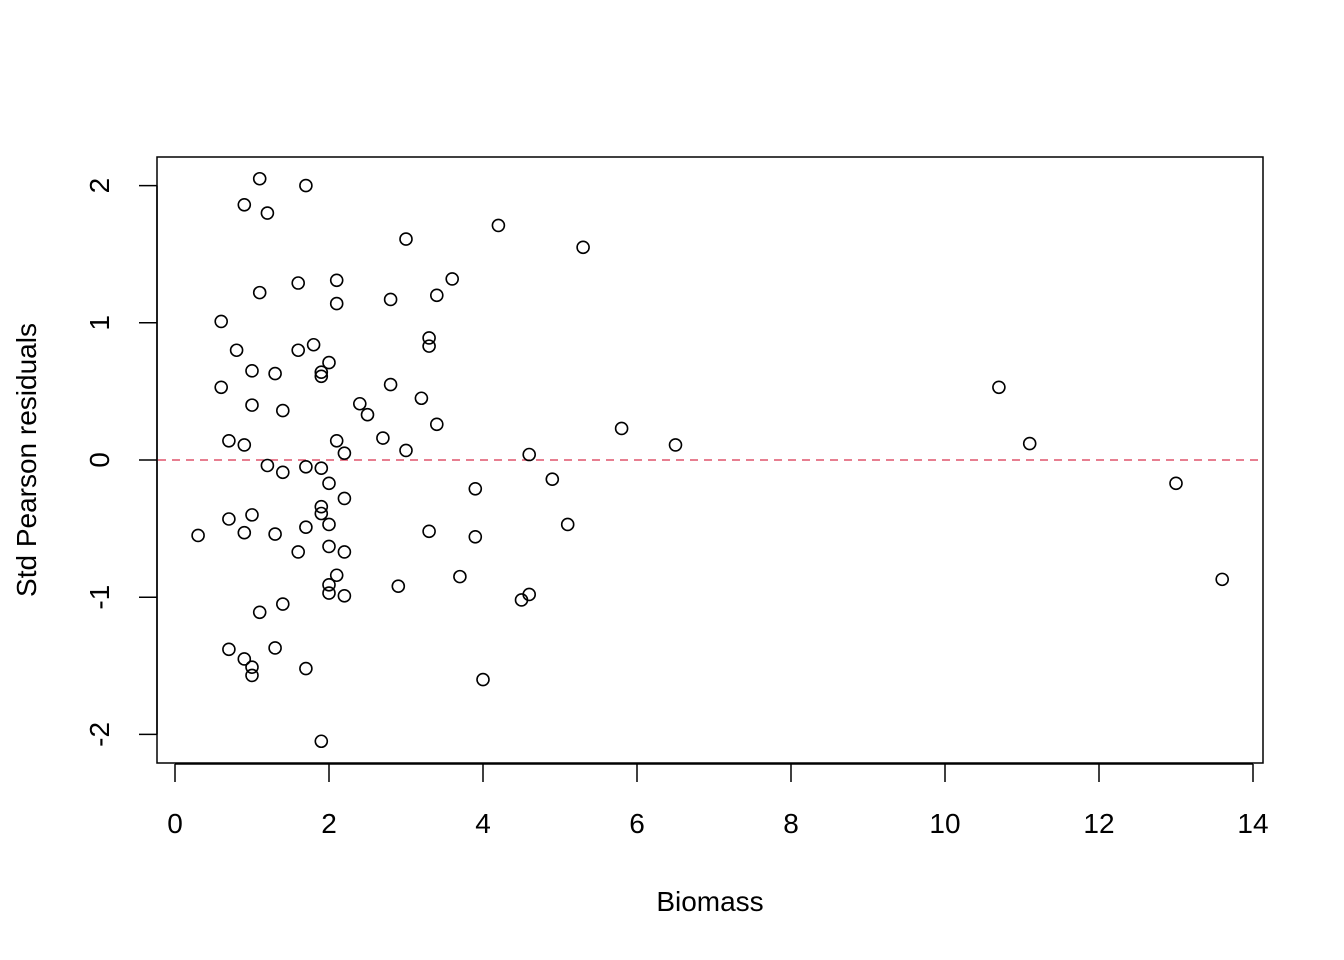 The height and width of the screenshot is (960, 1344). What do you see at coordinates (1252, 823) in the screenshot?
I see `x-tick-label: 14` at bounding box center [1252, 823].